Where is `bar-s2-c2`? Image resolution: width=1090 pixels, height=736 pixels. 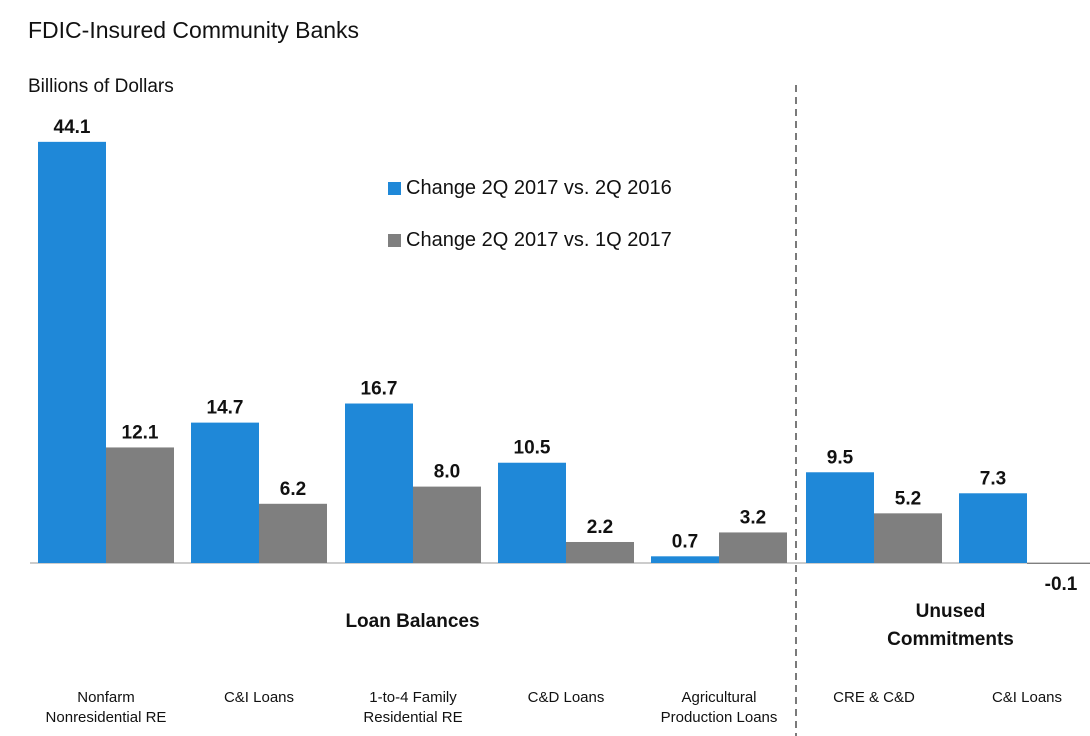
bar-s2-c2 is located at coordinates (293, 533).